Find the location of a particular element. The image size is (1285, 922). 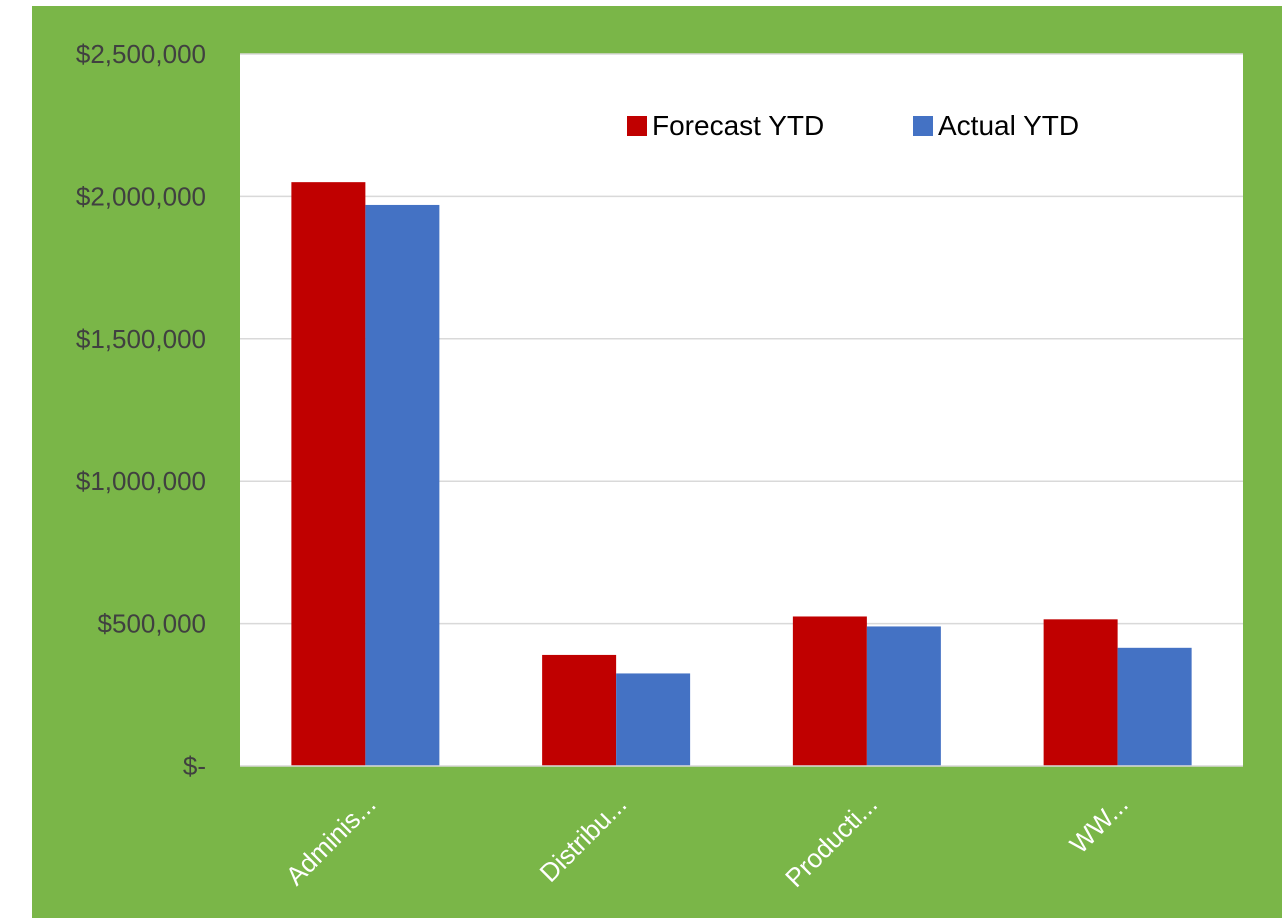

legend-label: Forecast YTD is located at coordinates (738, 125).